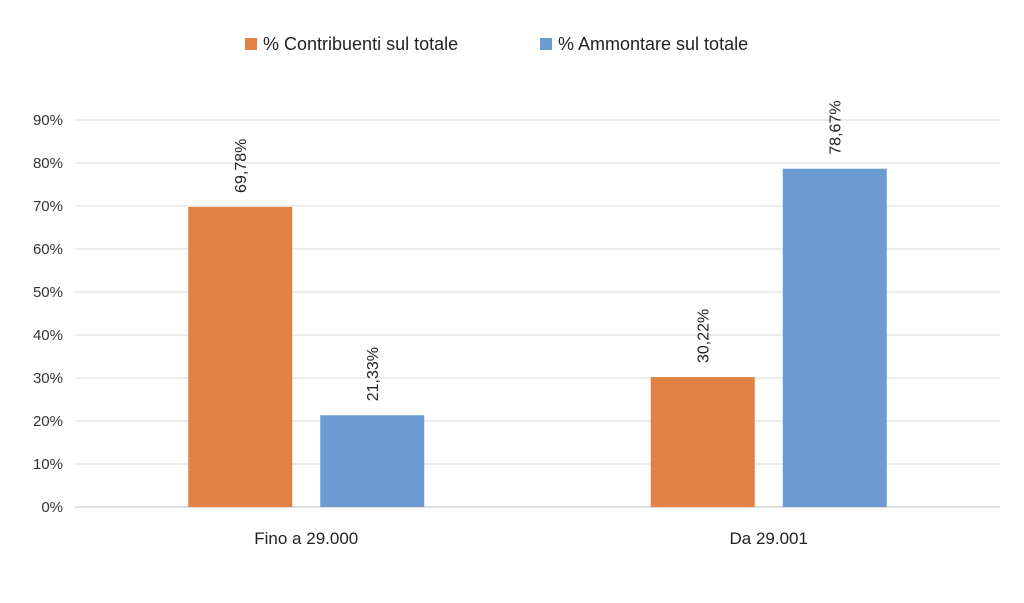 Image resolution: width=1024 pixels, height=603 pixels. What do you see at coordinates (48, 421) in the screenshot?
I see `y-tick-label: 20%` at bounding box center [48, 421].